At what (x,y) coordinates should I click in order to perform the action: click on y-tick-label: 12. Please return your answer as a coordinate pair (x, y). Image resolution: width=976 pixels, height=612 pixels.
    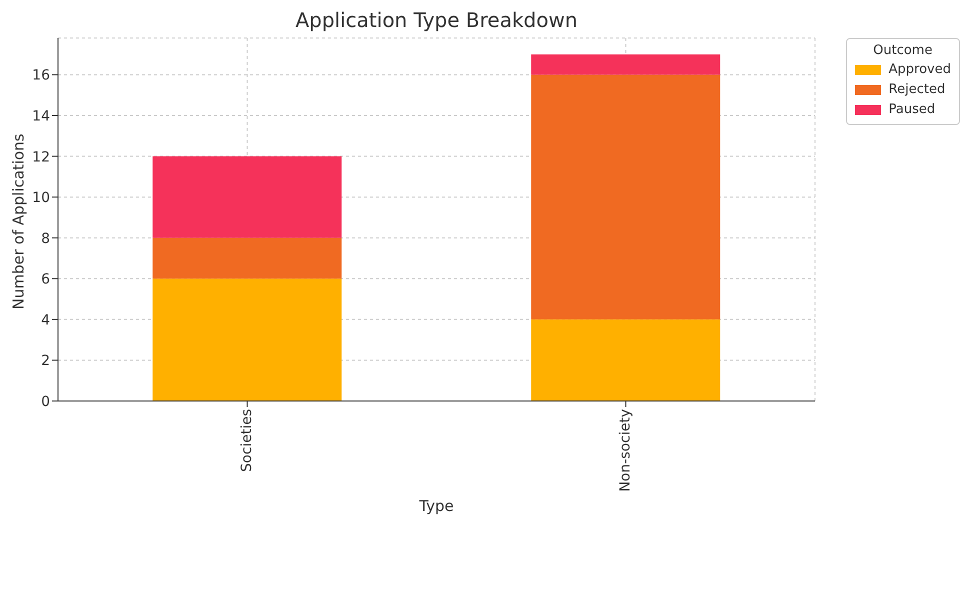
    Looking at the image, I should click on (41, 157).